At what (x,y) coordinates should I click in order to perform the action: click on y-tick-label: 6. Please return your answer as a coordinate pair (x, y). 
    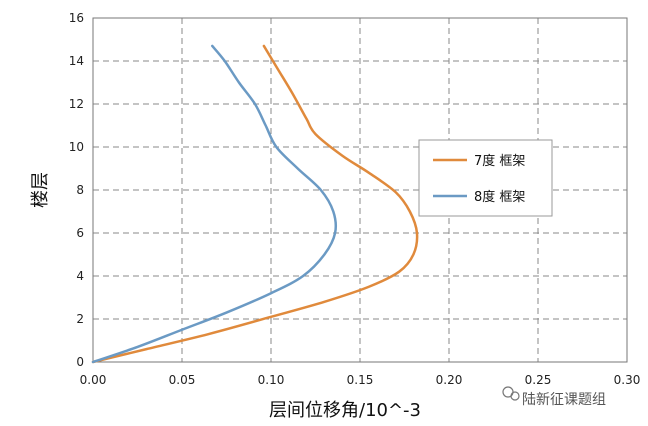
    Looking at the image, I should click on (80, 233).